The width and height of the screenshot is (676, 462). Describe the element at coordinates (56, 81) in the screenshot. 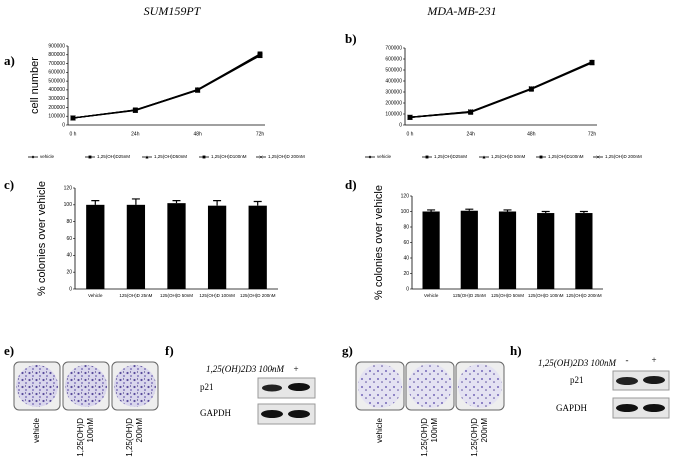

I see `y-tick-label: 500000` at that location.